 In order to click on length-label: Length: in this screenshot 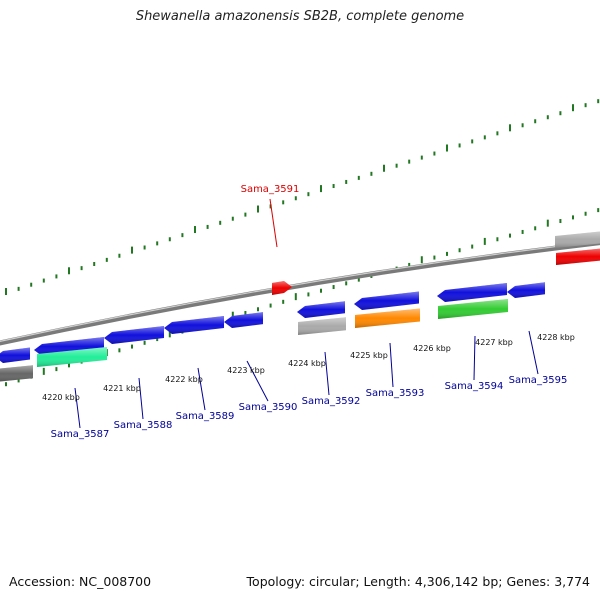, I will do `click(387, 581)`.